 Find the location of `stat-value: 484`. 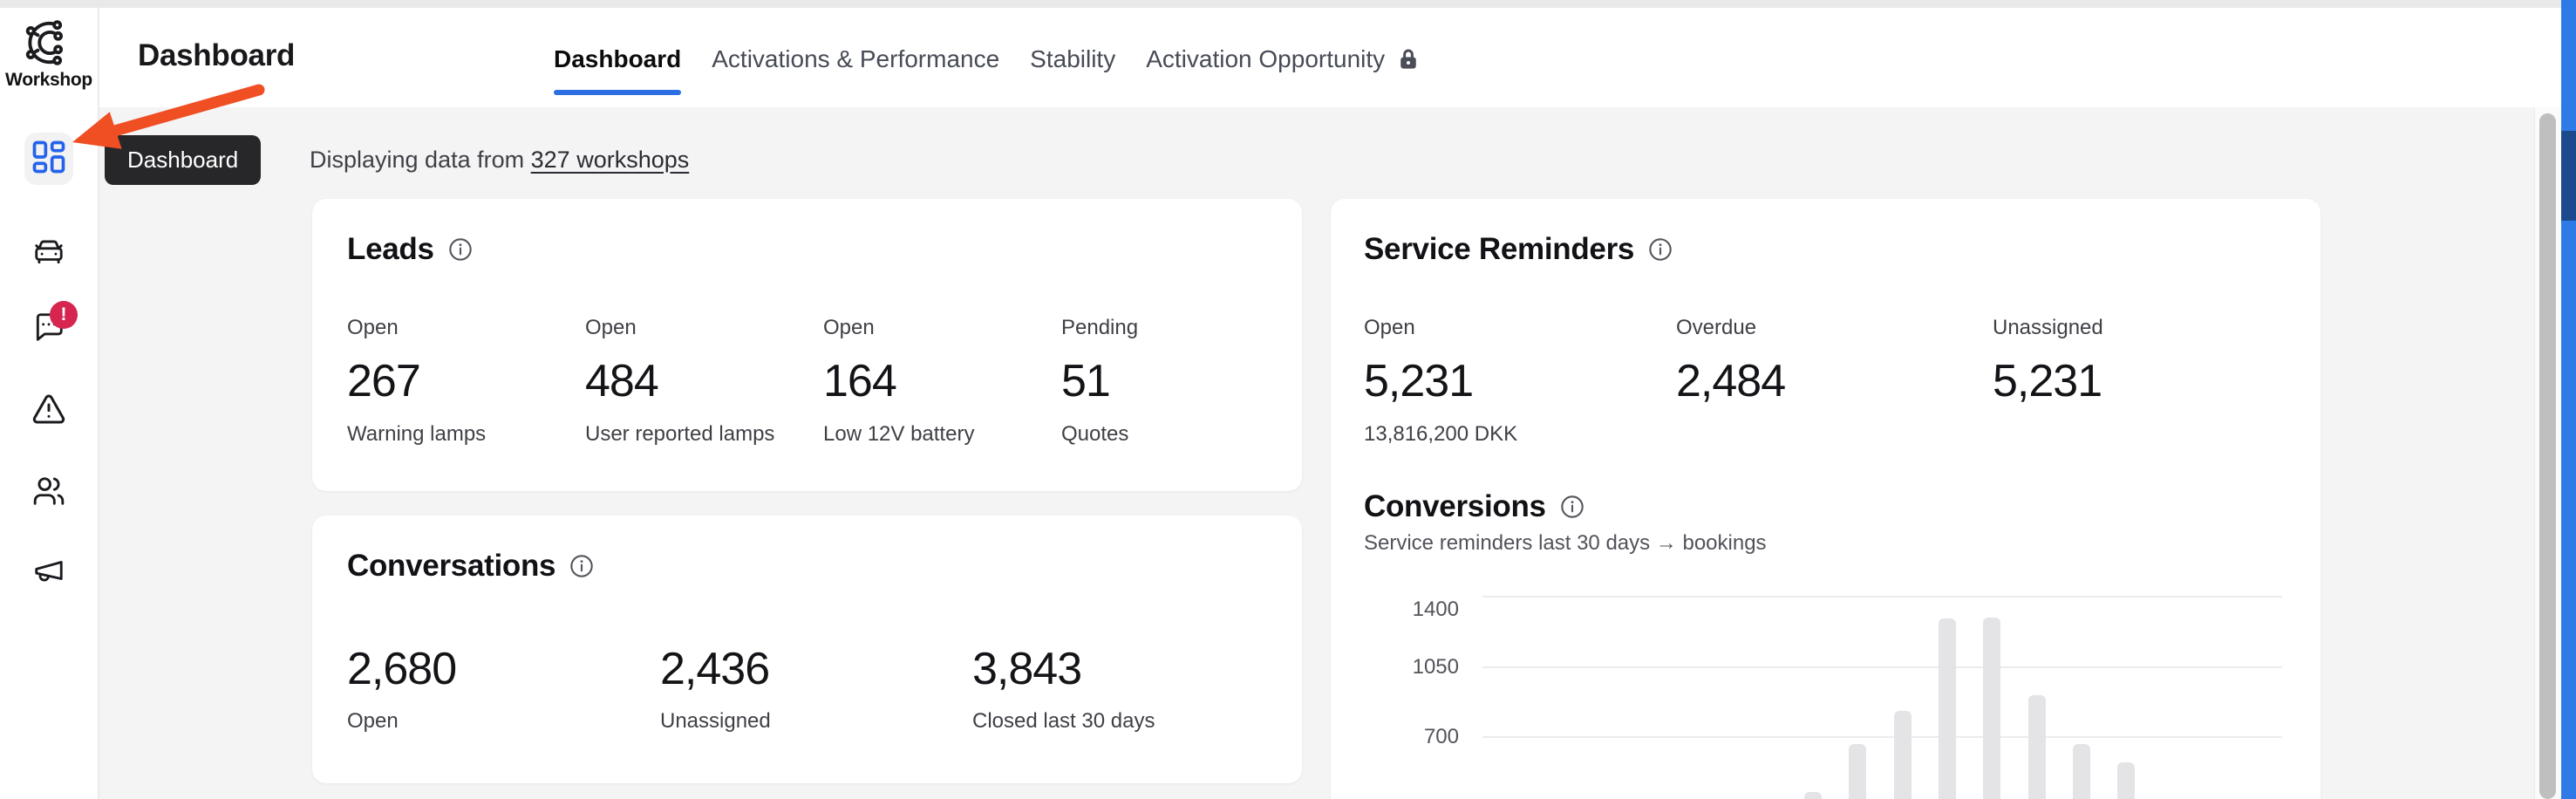

stat-value: 484 is located at coordinates (622, 381).